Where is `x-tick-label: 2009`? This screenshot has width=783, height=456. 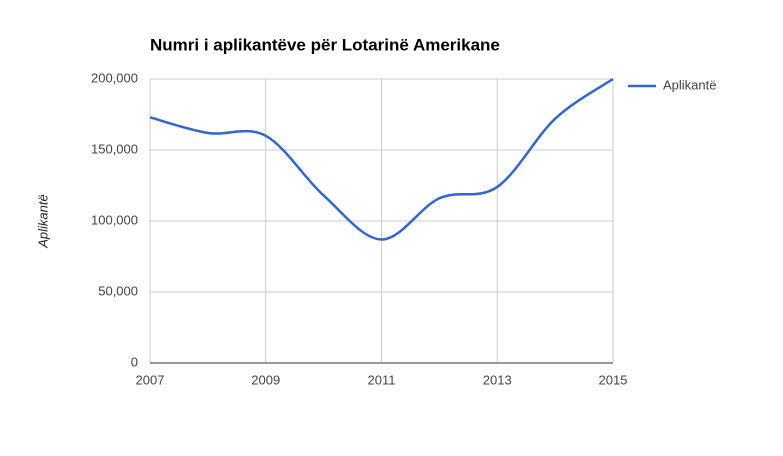
x-tick-label: 2009 is located at coordinates (265, 379).